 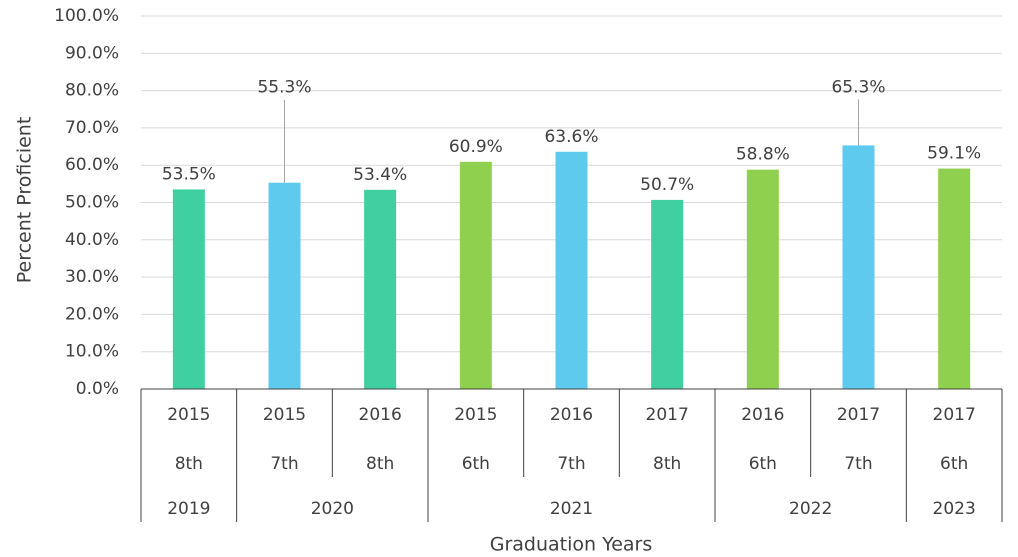 I want to click on y-tick-label: 20.0%, so click(x=92, y=314).